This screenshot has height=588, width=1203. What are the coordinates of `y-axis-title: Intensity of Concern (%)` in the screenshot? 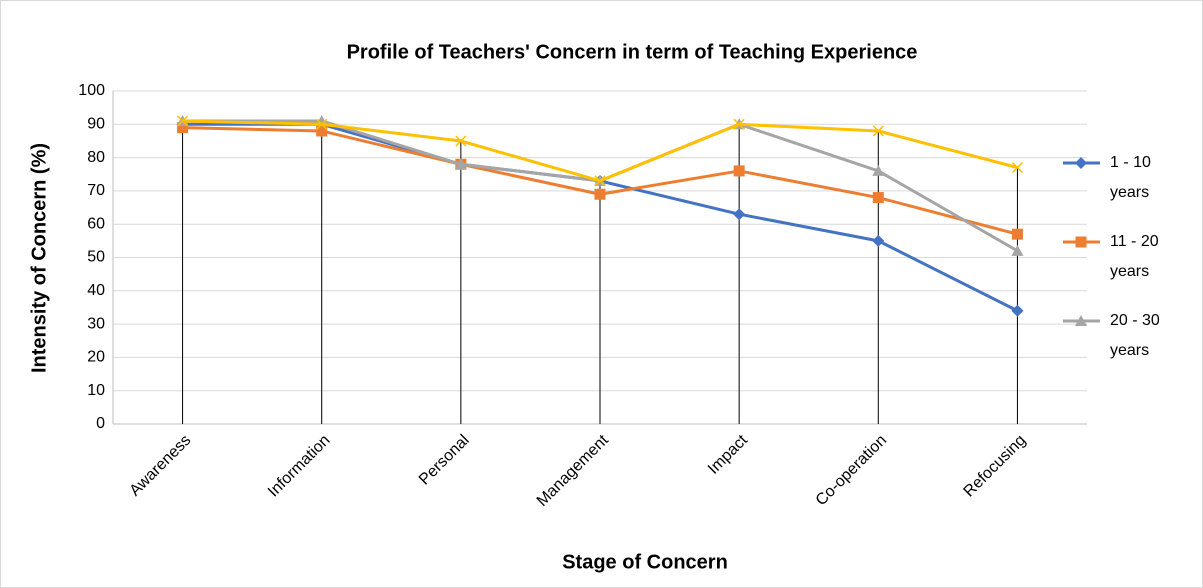 It's located at (39, 258).